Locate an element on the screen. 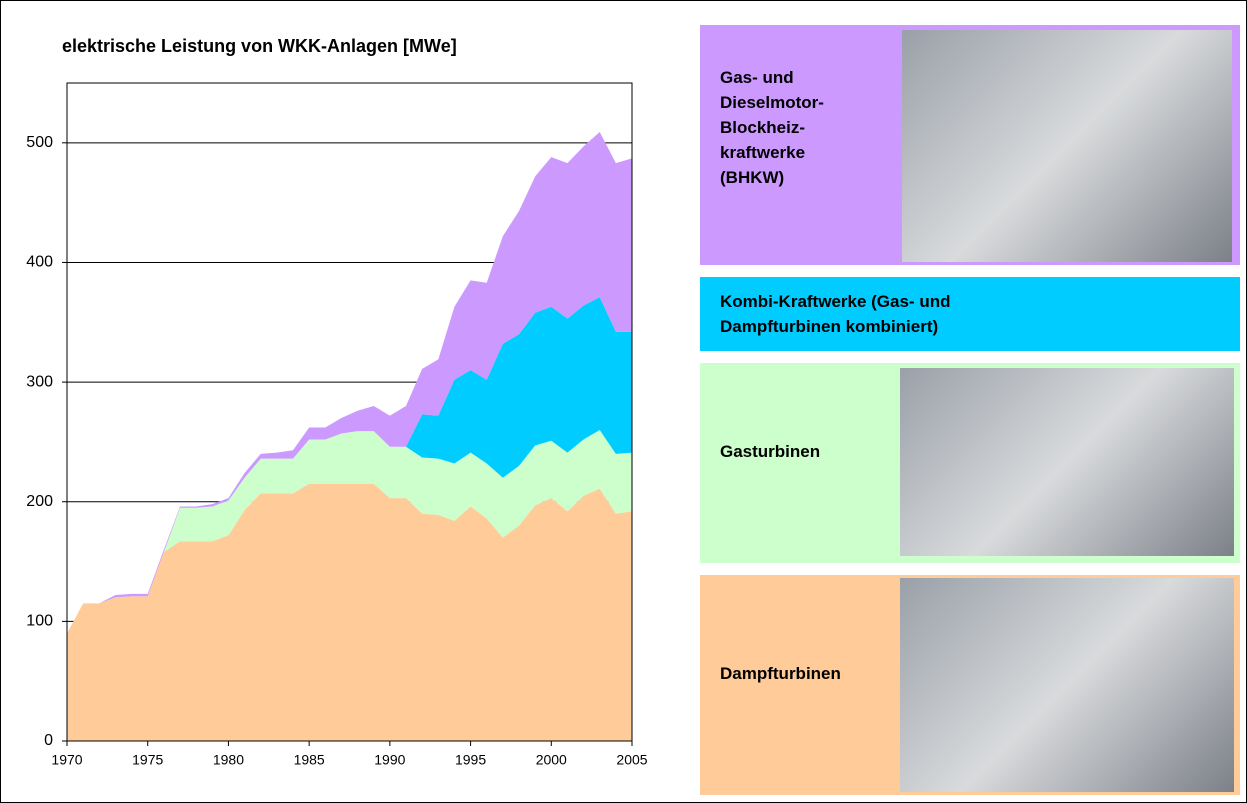  legend-label: Gasturbinen is located at coordinates (770, 451).